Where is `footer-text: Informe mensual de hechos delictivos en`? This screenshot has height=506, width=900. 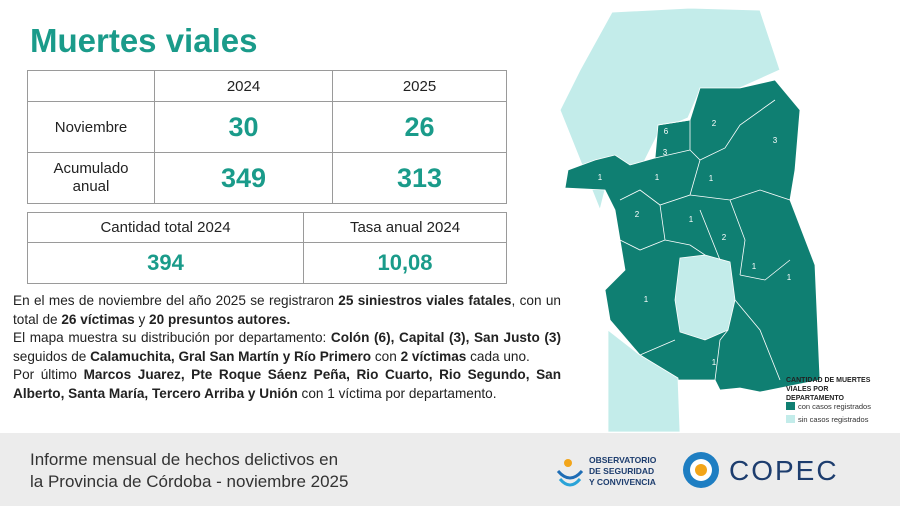
footer-text: Informe mensual de hechos delictivos en is located at coordinates (184, 459).